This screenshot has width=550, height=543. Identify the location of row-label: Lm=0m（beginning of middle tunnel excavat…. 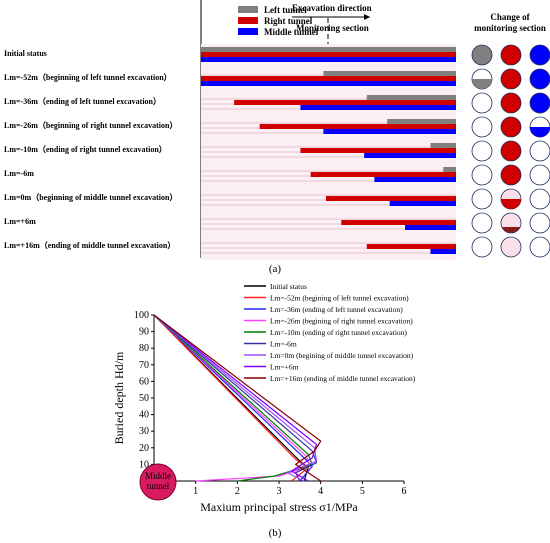
(90, 197).